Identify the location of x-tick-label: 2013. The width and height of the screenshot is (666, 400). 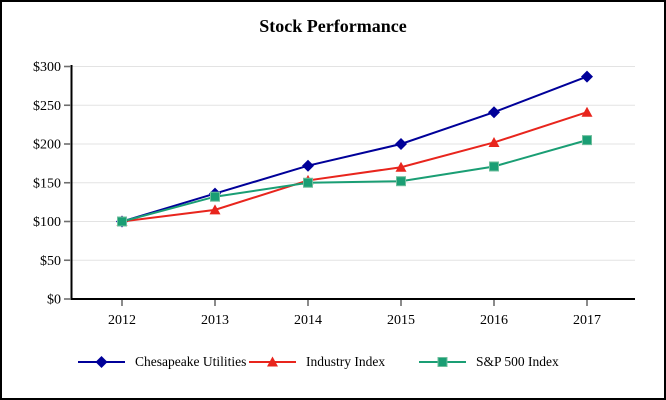
(215, 320).